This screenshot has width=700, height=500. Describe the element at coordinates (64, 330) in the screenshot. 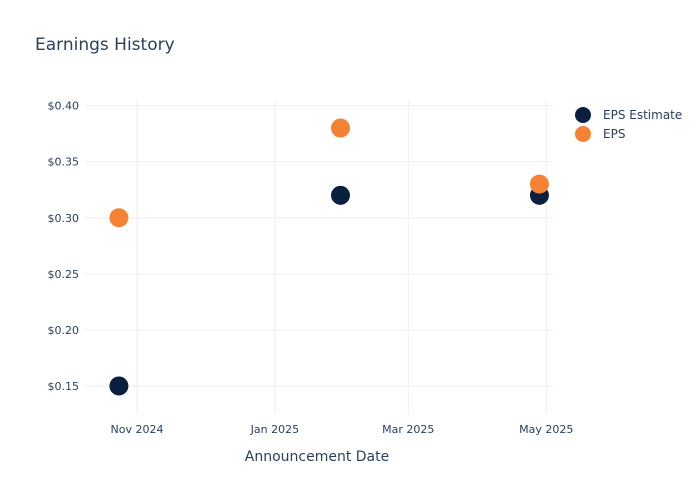

I see `y-tick-label: $0.20` at that location.